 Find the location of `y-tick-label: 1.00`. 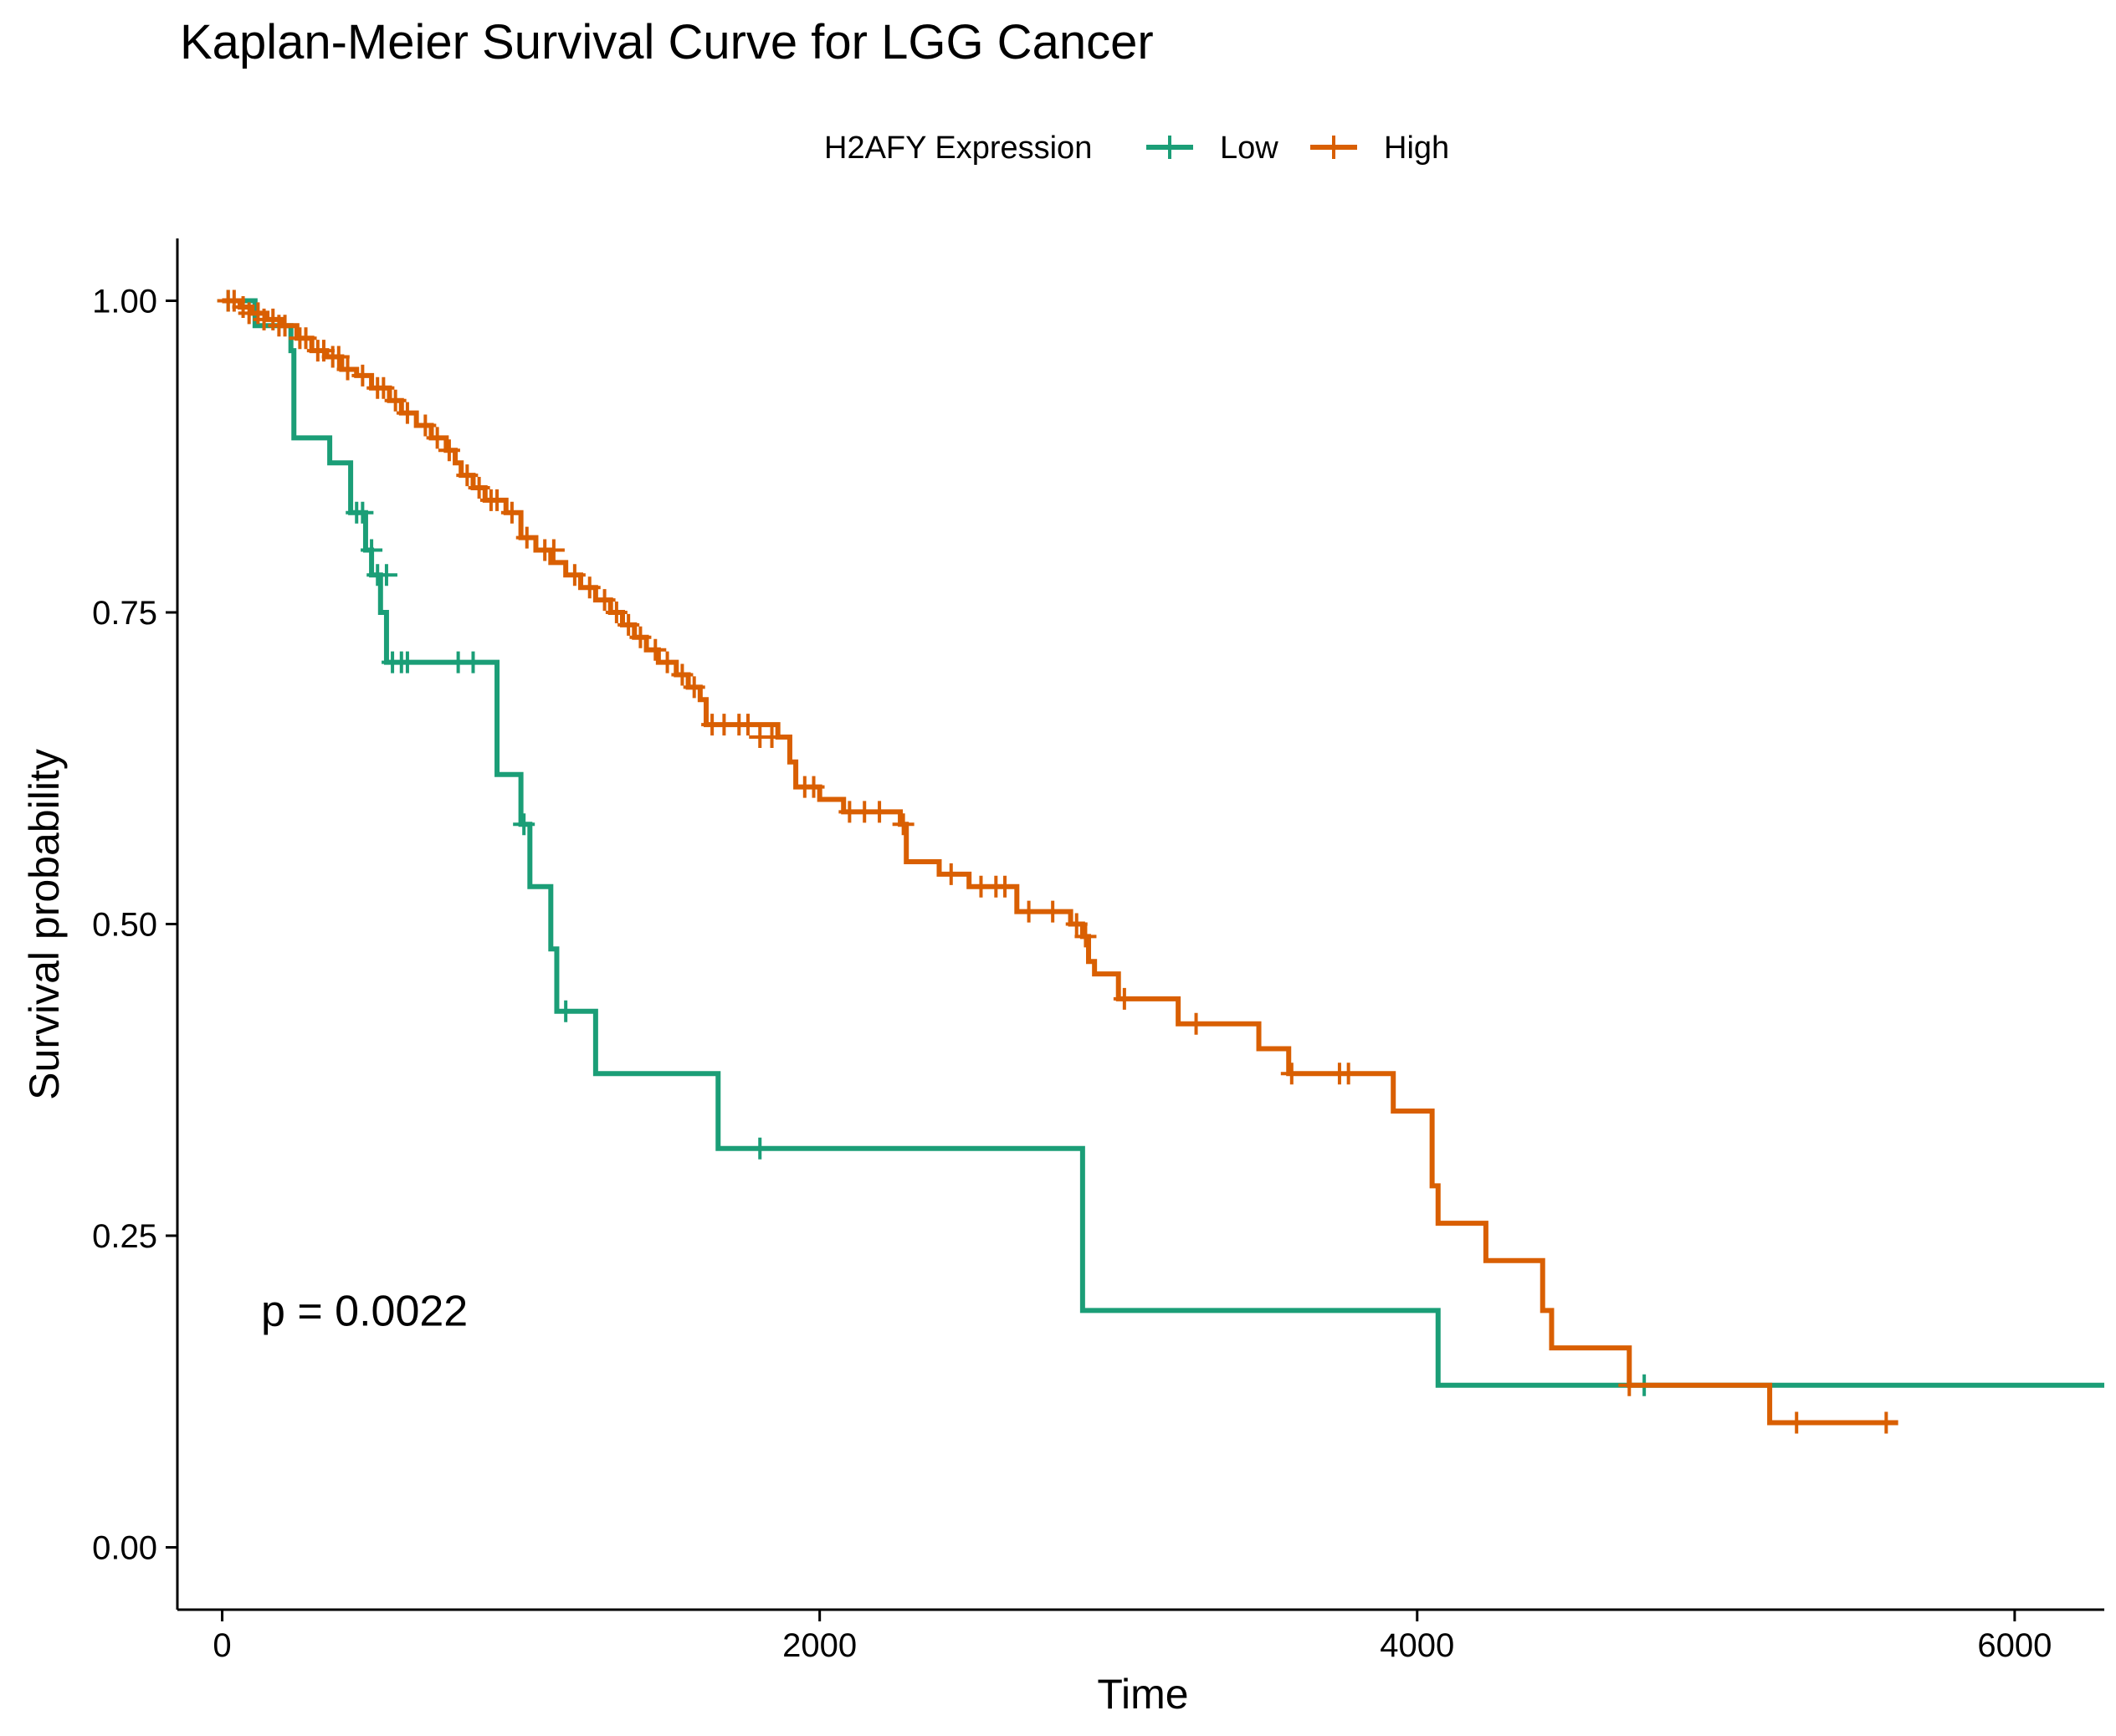

y-tick-label: 1.00 is located at coordinates (124, 302).